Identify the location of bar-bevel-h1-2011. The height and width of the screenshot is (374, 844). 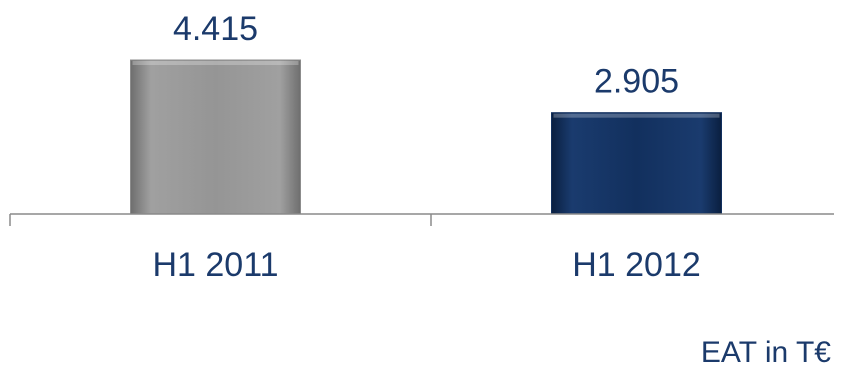
(215, 63).